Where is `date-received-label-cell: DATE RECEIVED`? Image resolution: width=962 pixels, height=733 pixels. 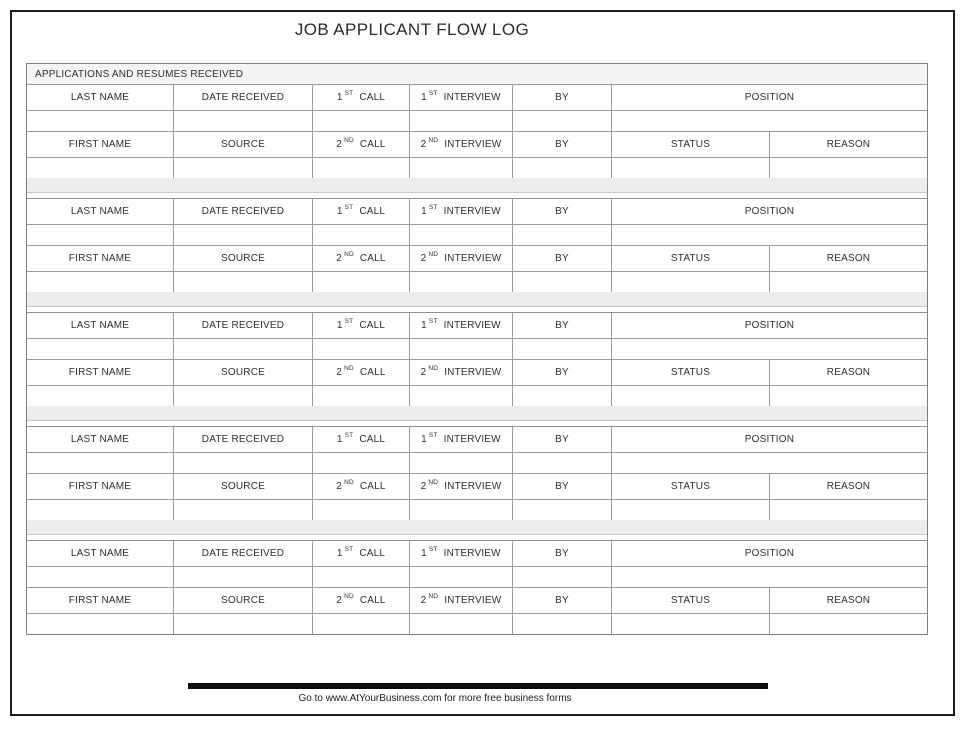 date-received-label-cell: DATE RECEIVED is located at coordinates (243, 325).